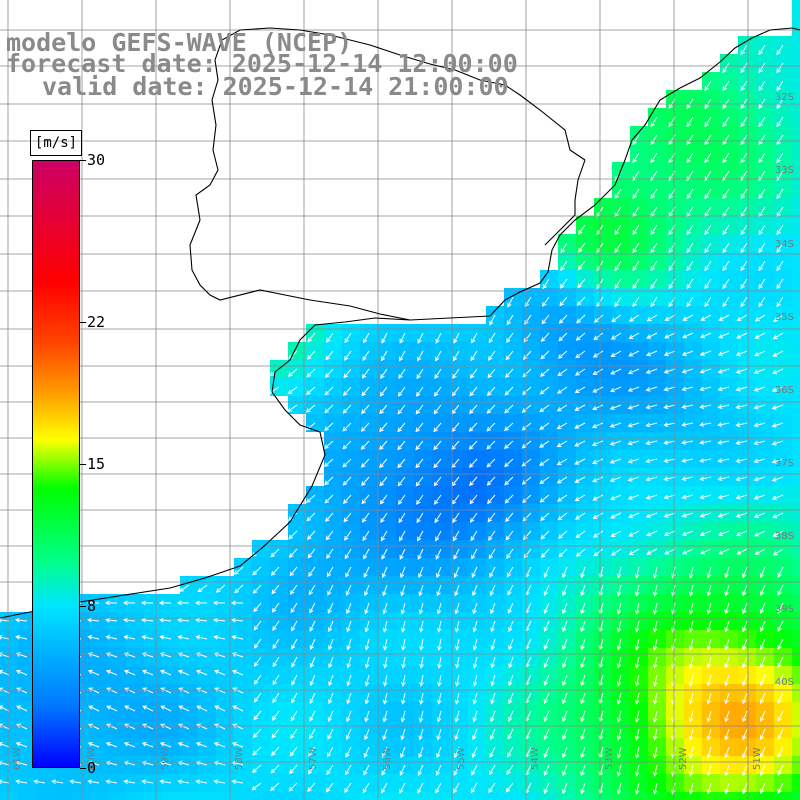 This screenshot has height=800, width=800. What do you see at coordinates (609, 758) in the screenshot?
I see `longitude-label: 53W` at bounding box center [609, 758].